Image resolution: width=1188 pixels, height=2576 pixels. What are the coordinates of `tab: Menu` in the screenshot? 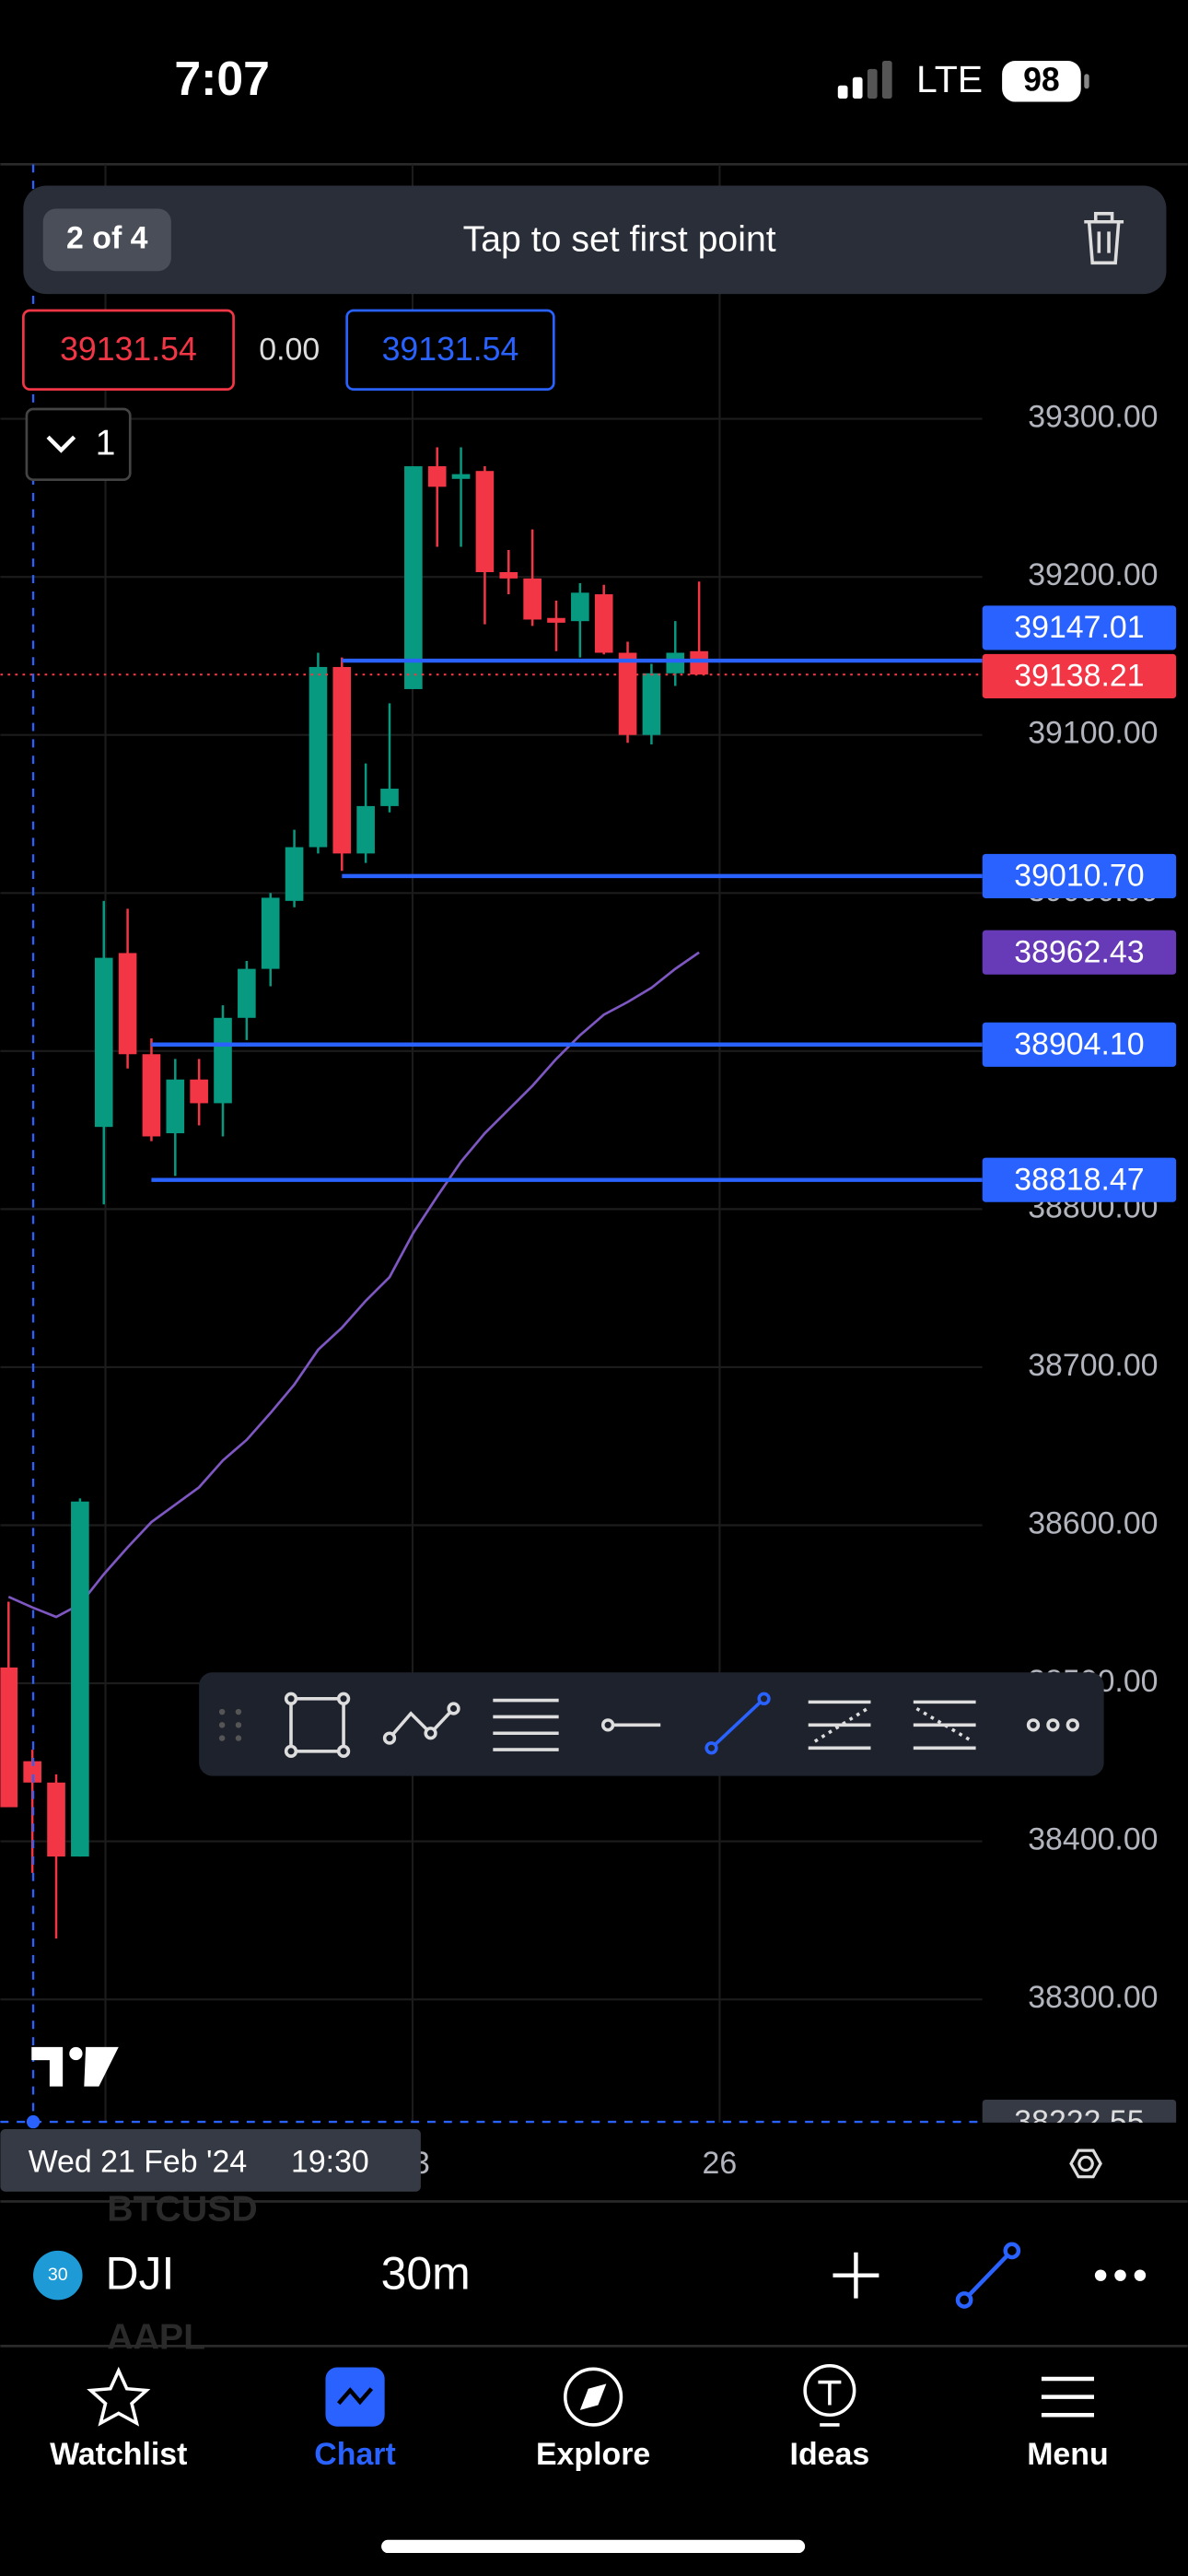 It's located at (1068, 2424).